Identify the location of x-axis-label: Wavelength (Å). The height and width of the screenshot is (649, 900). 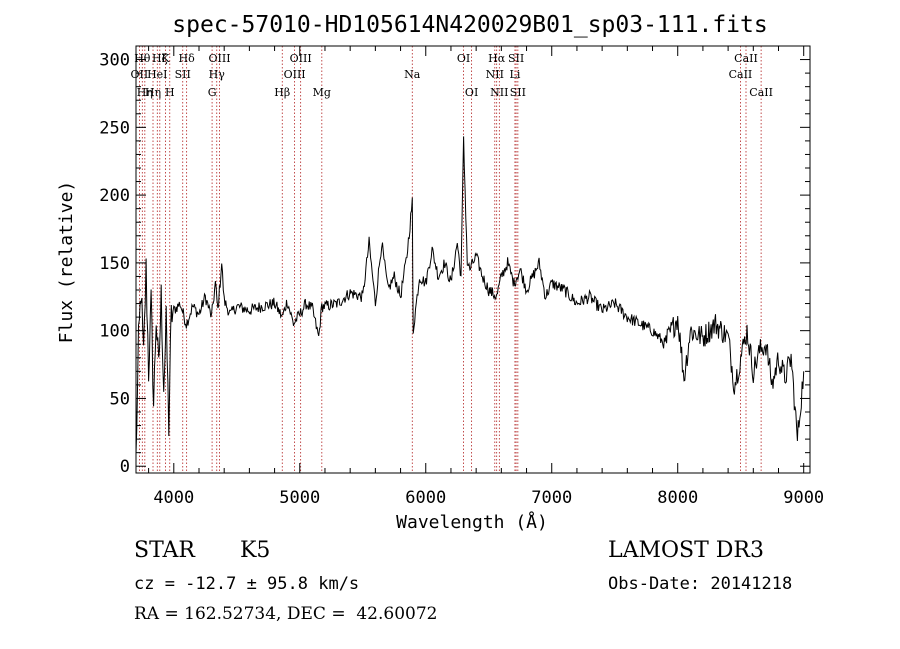
(472, 522).